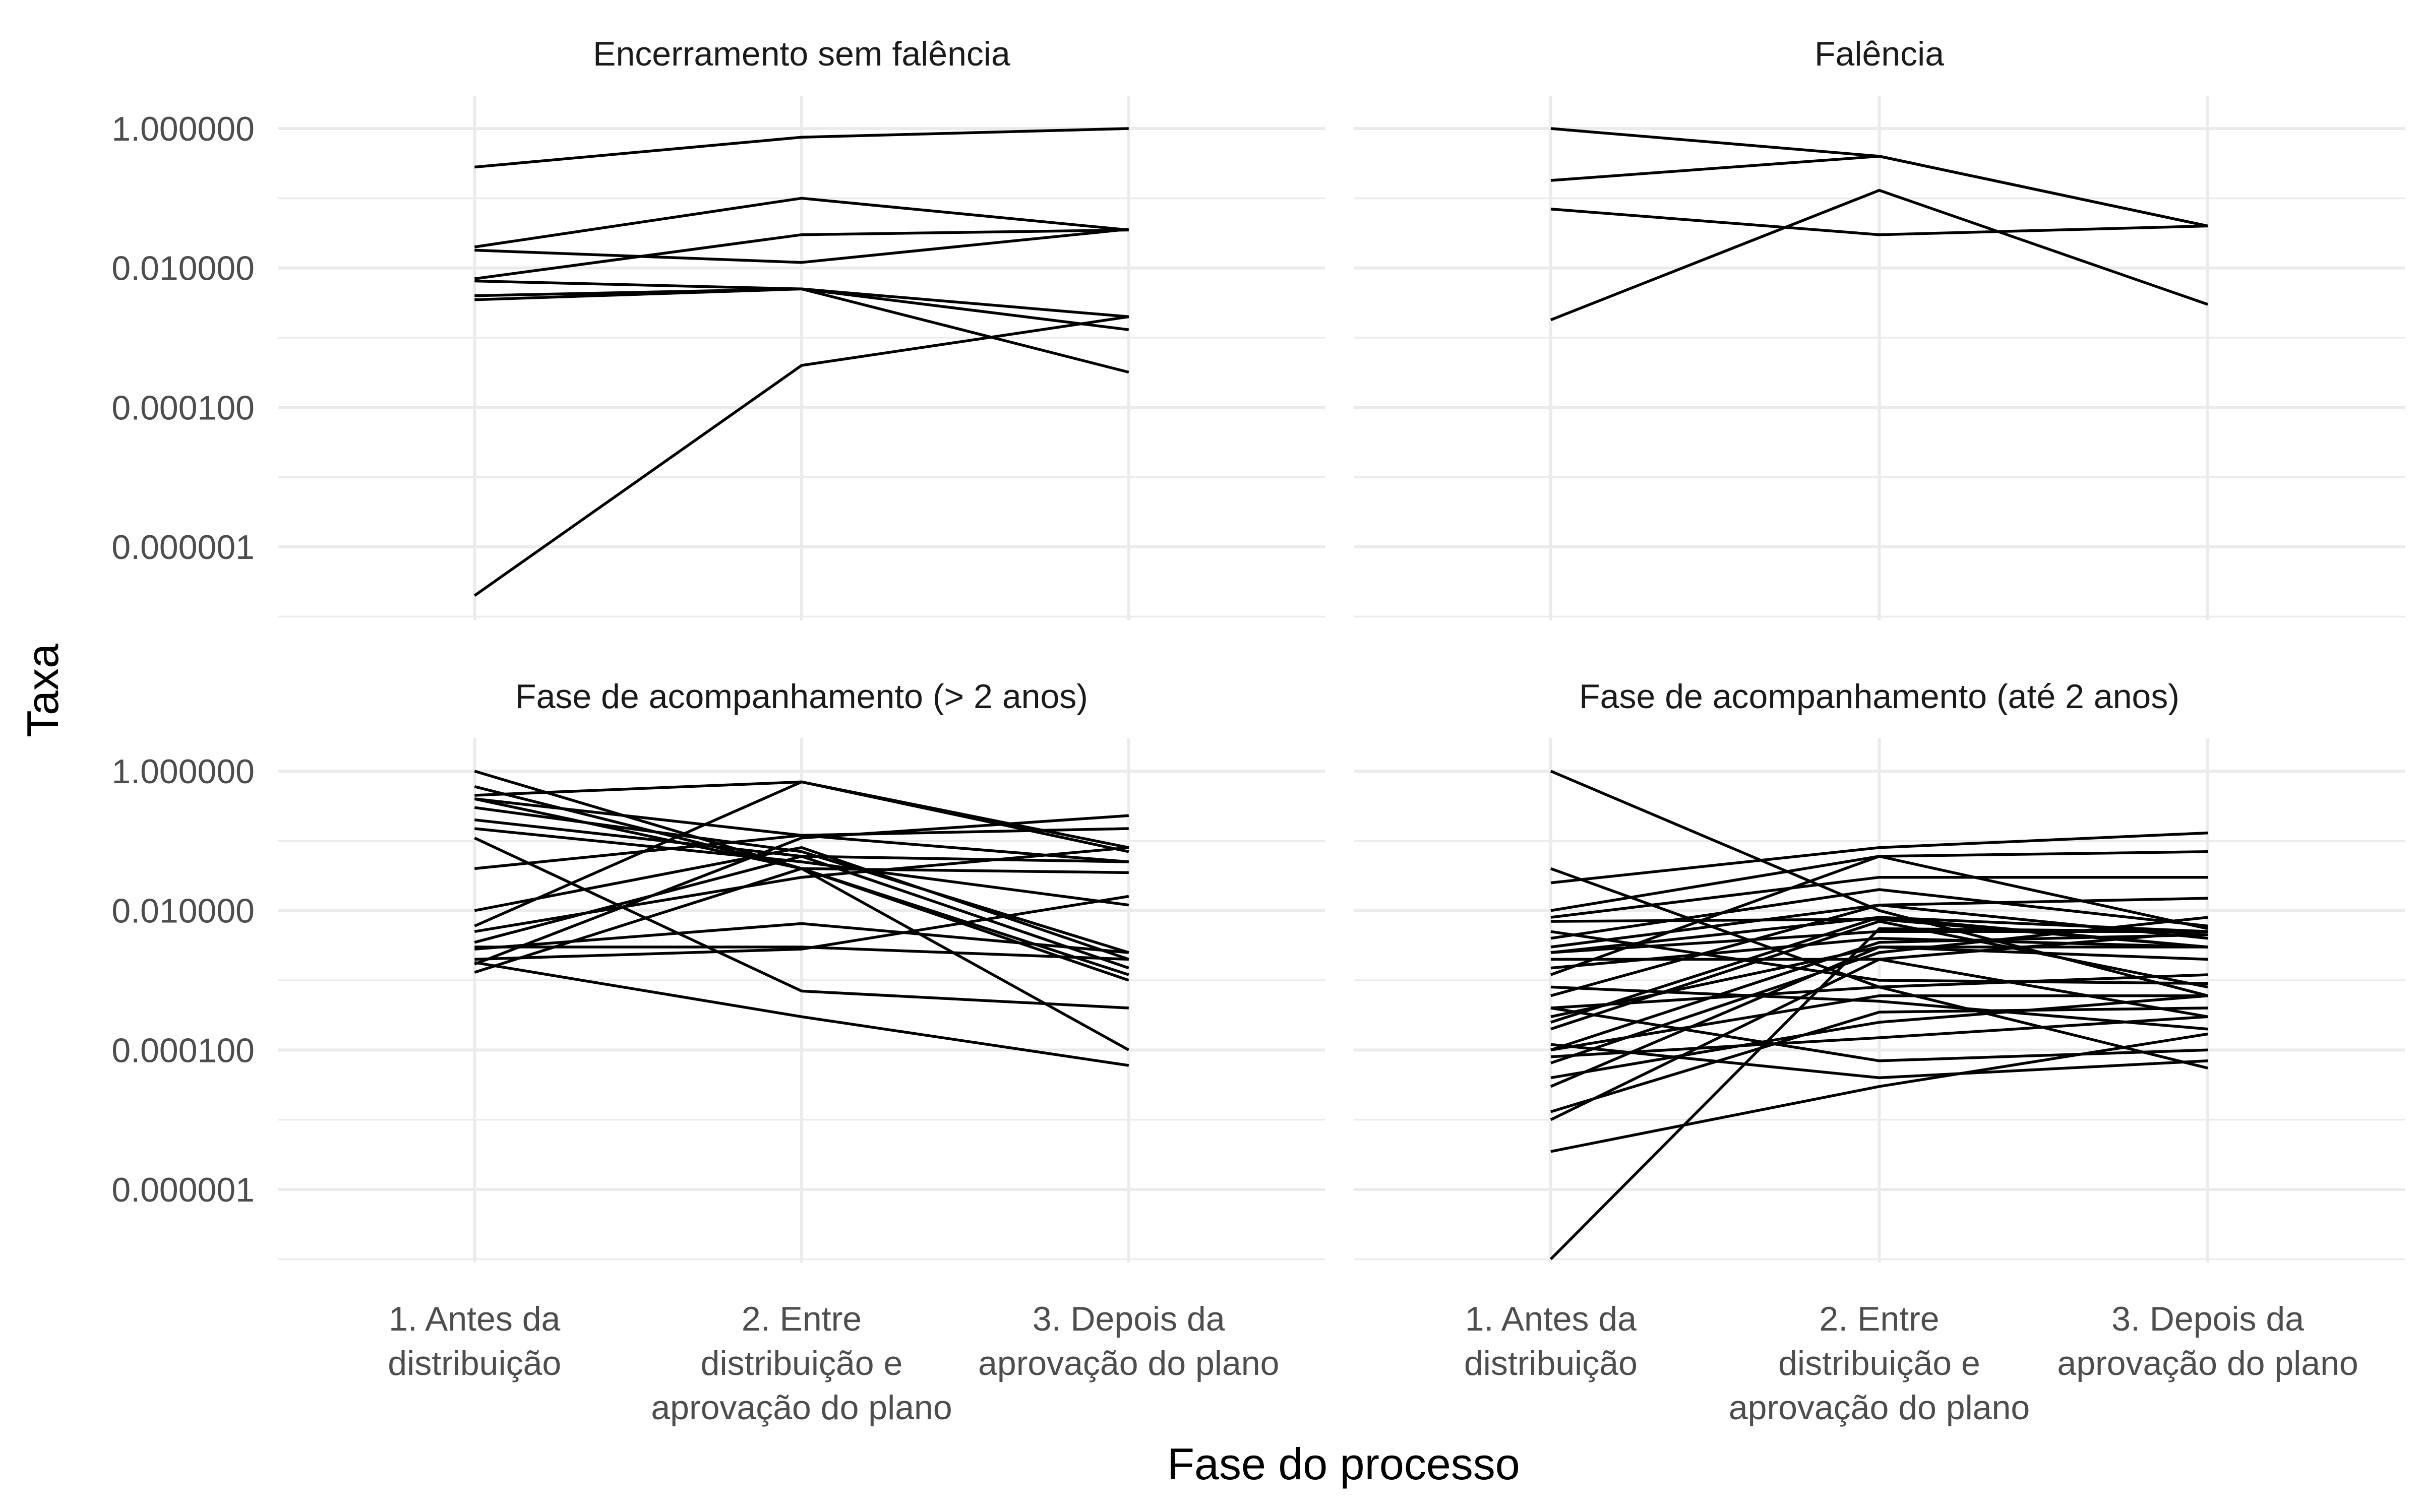 The width and height of the screenshot is (2420, 1512). I want to click on y-axis-title: Taxa, so click(43, 691).